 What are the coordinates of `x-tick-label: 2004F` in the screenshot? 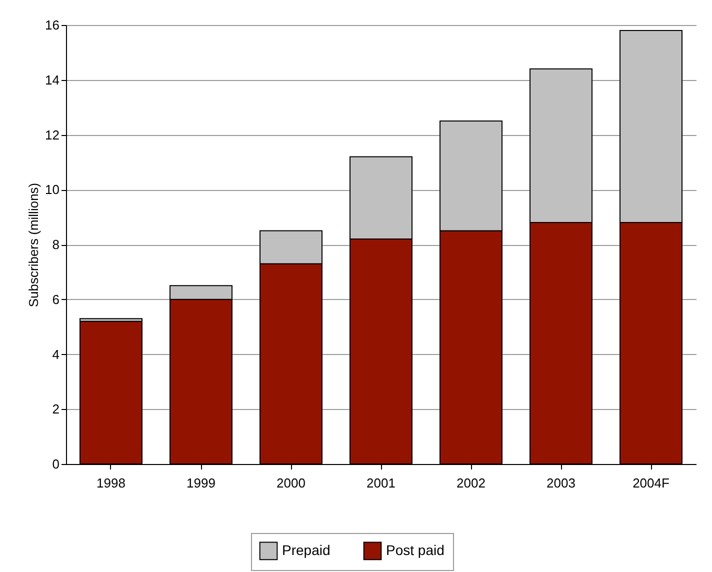 It's located at (651, 483).